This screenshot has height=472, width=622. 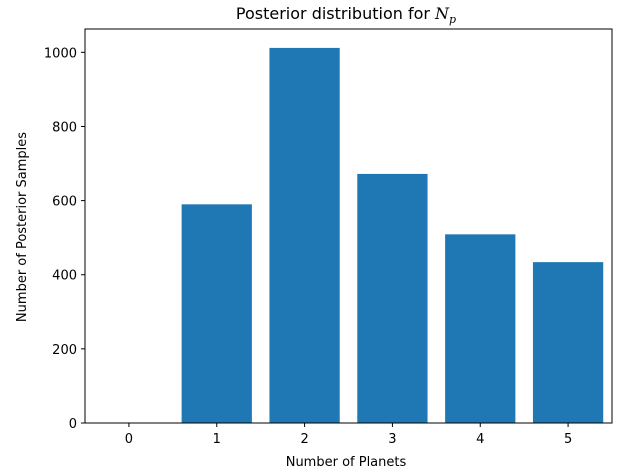 I want to click on y-tick-label: 0, so click(x=73, y=424).